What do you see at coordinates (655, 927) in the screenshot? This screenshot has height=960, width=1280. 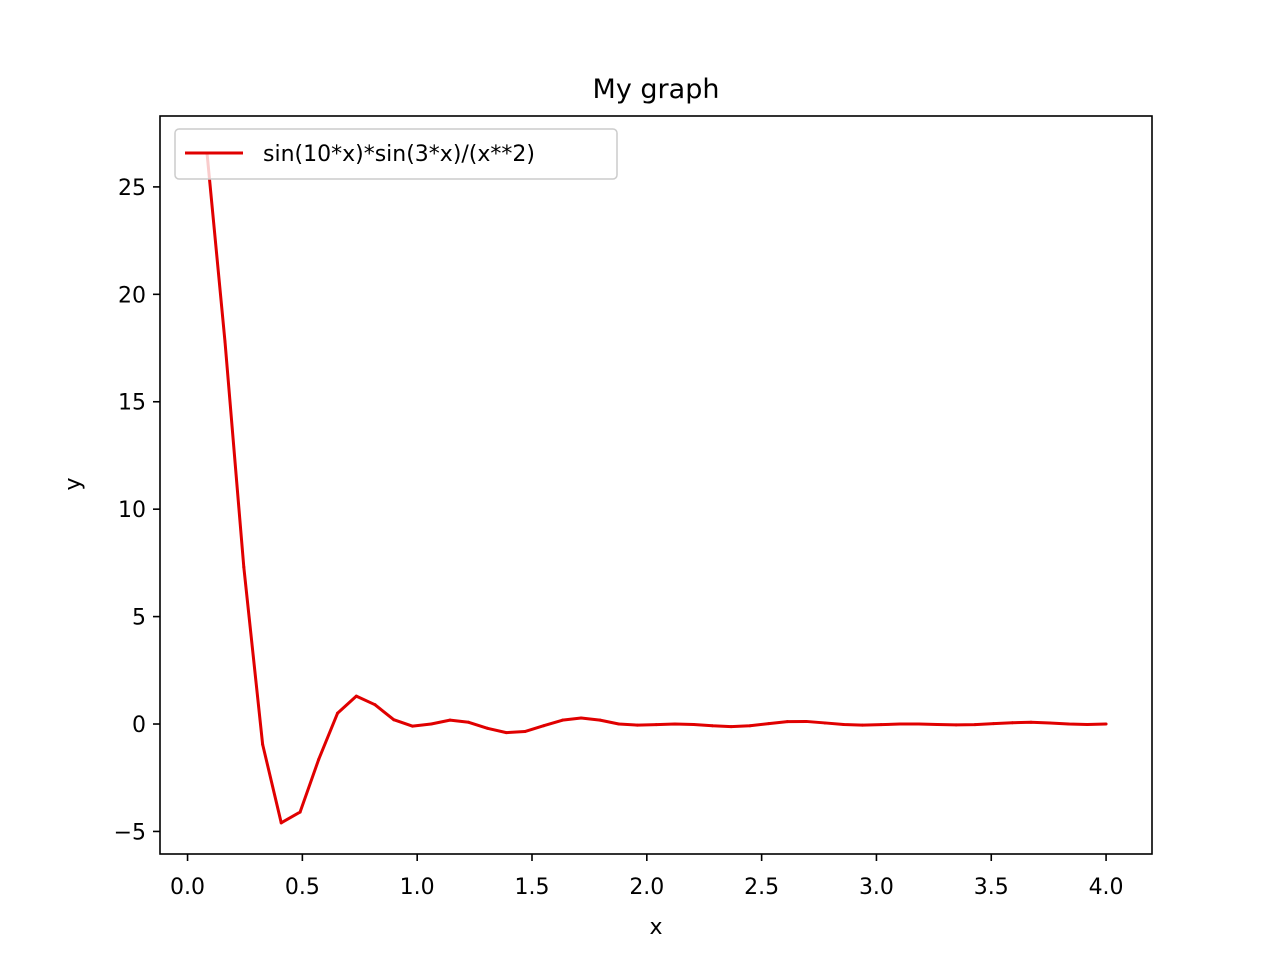 I see `x-axis-label: x` at bounding box center [655, 927].